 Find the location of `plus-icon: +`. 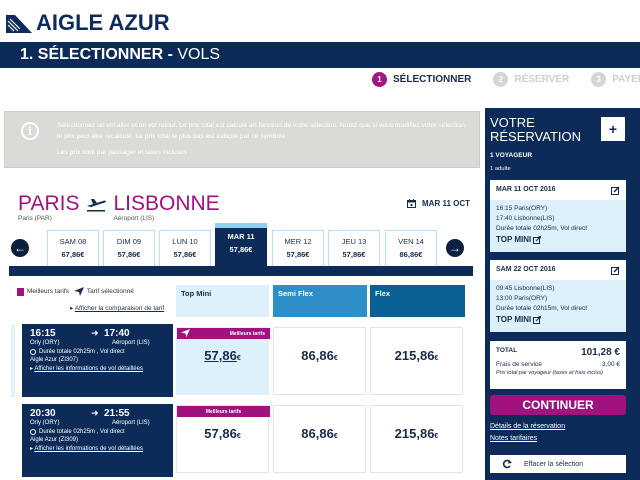

plus-icon: + is located at coordinates (613, 129).